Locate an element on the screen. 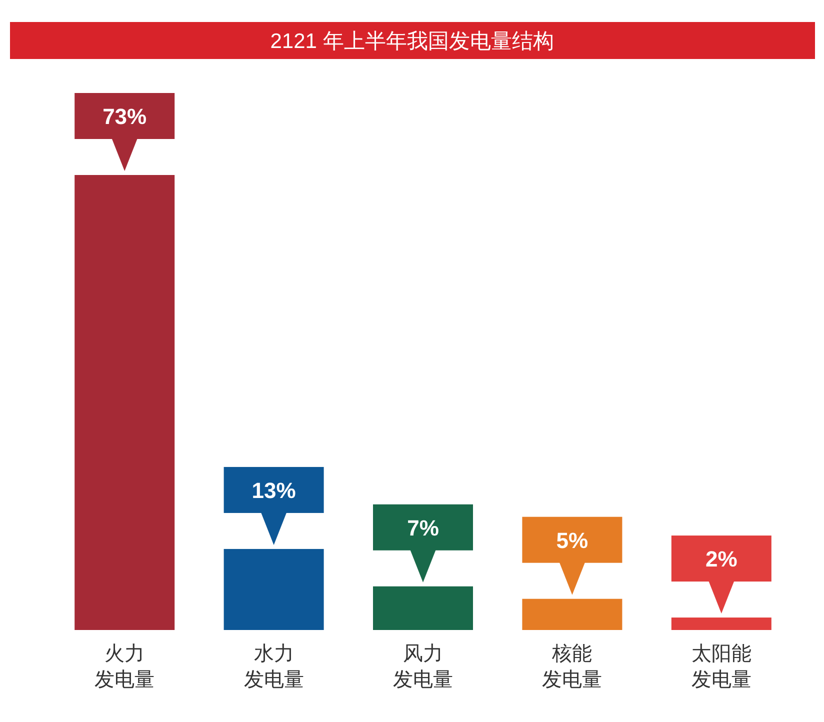 This screenshot has height=722, width=824. data-label: 7% is located at coordinates (423, 527).